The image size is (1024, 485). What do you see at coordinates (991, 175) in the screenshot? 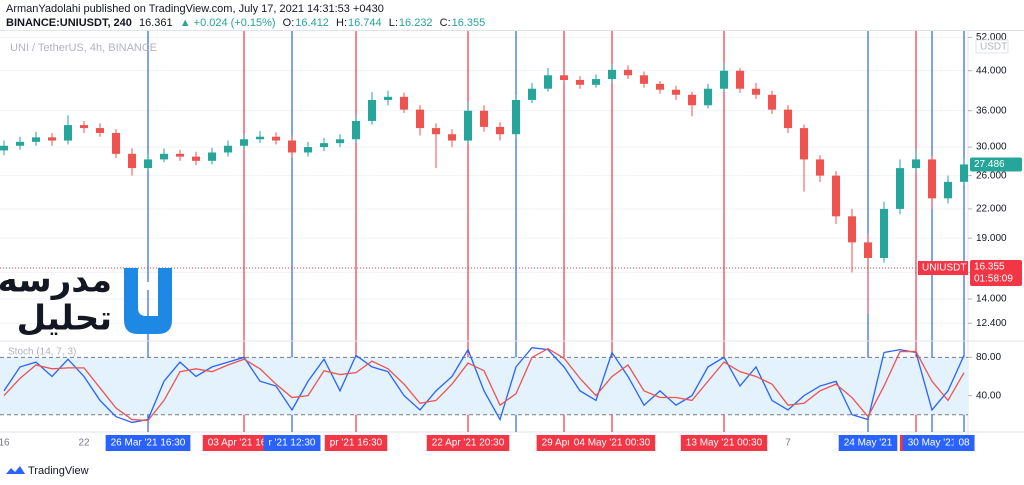
I see `y-tick-label: 26.000` at bounding box center [991, 175].